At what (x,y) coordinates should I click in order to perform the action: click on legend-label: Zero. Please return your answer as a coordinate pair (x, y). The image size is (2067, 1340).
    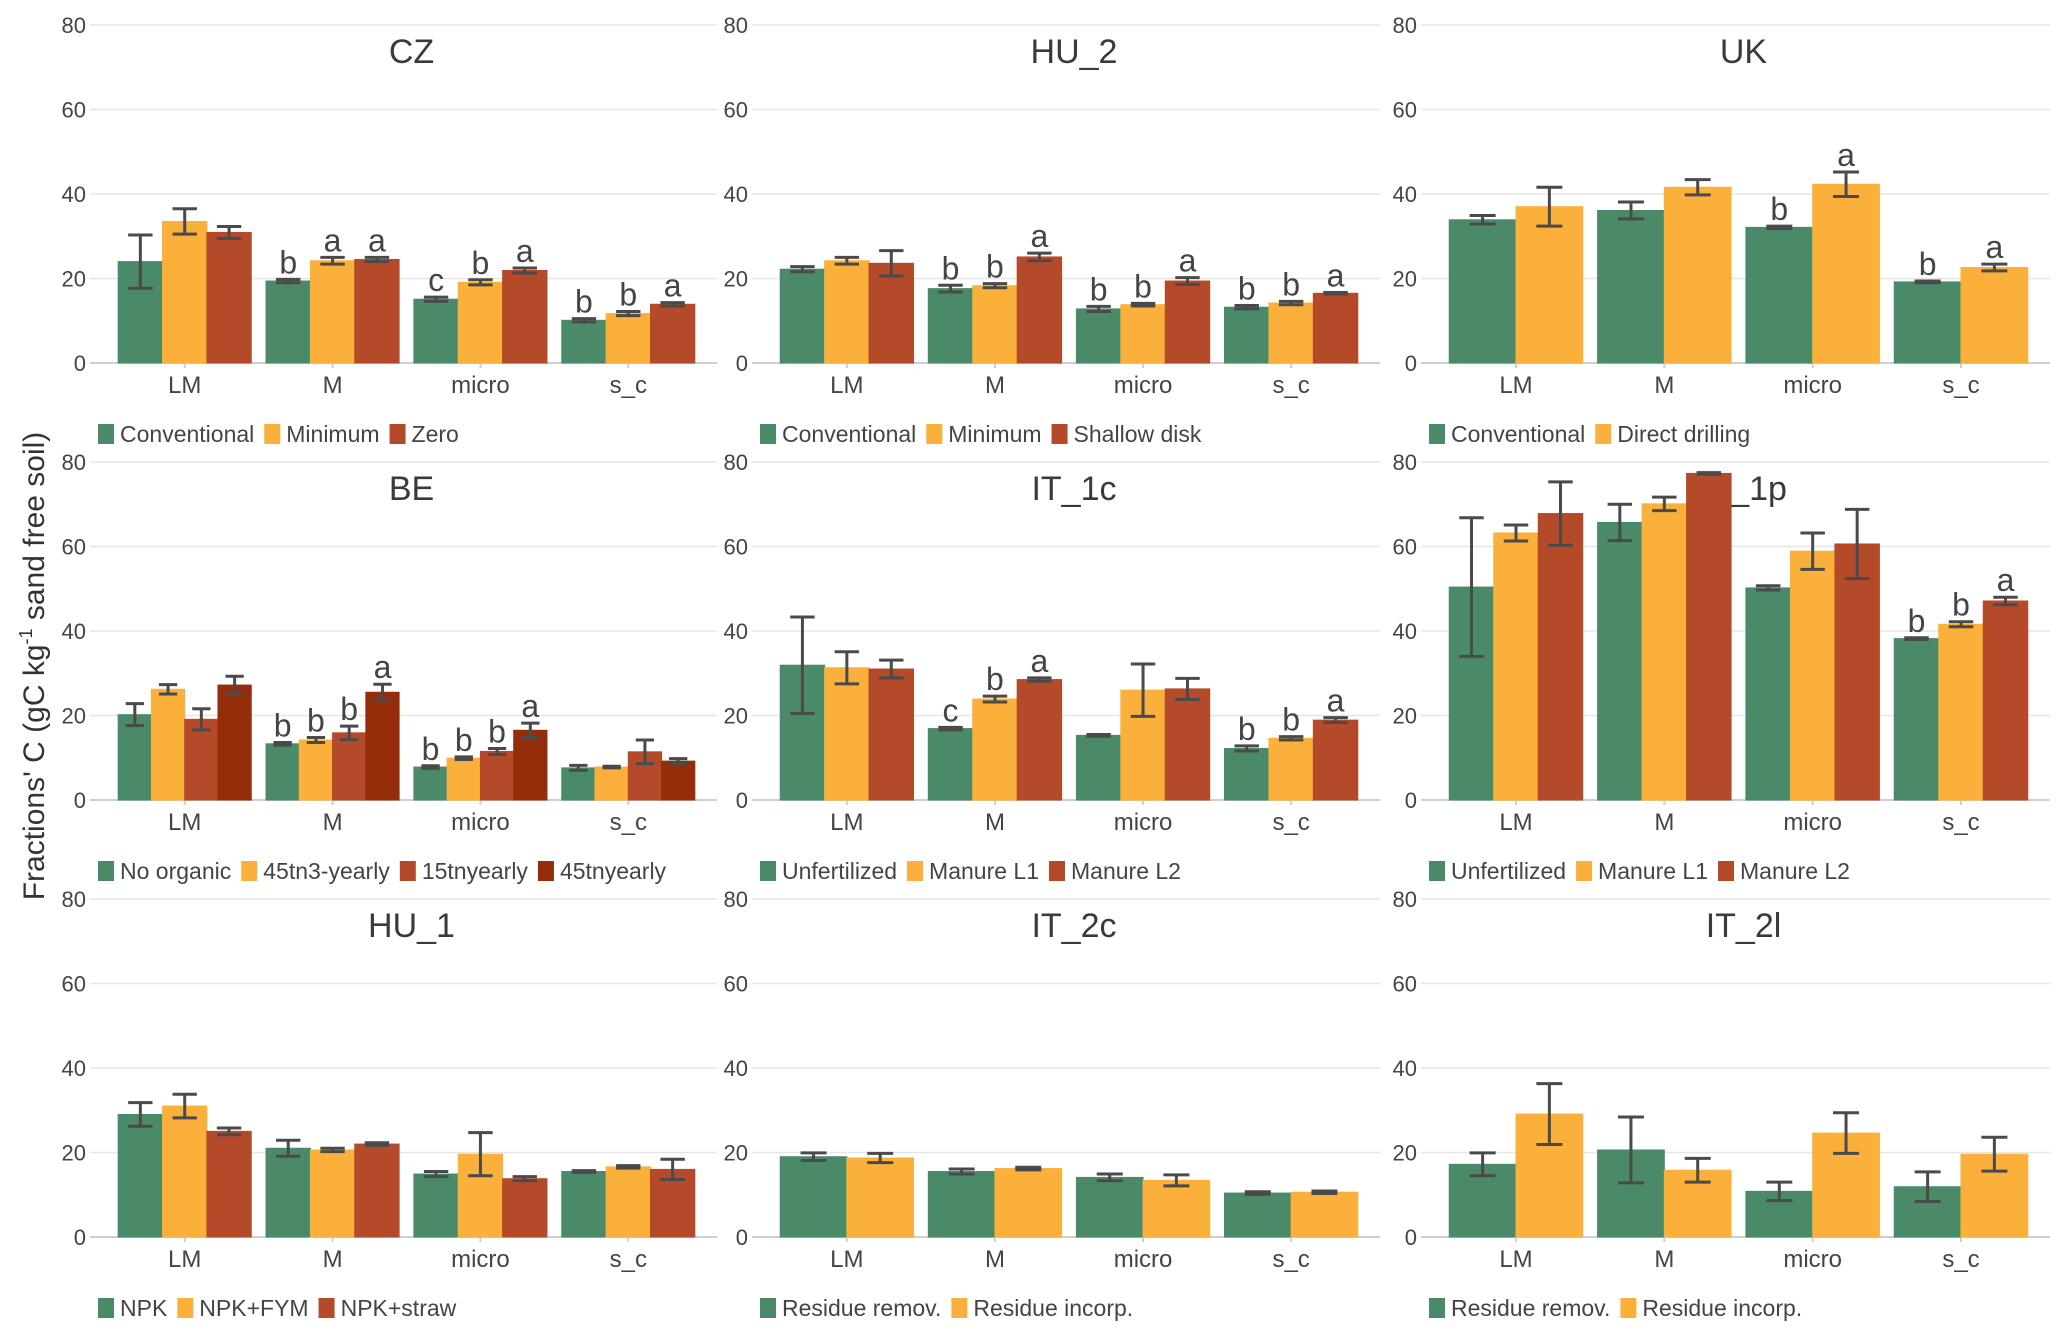
    Looking at the image, I should click on (435, 434).